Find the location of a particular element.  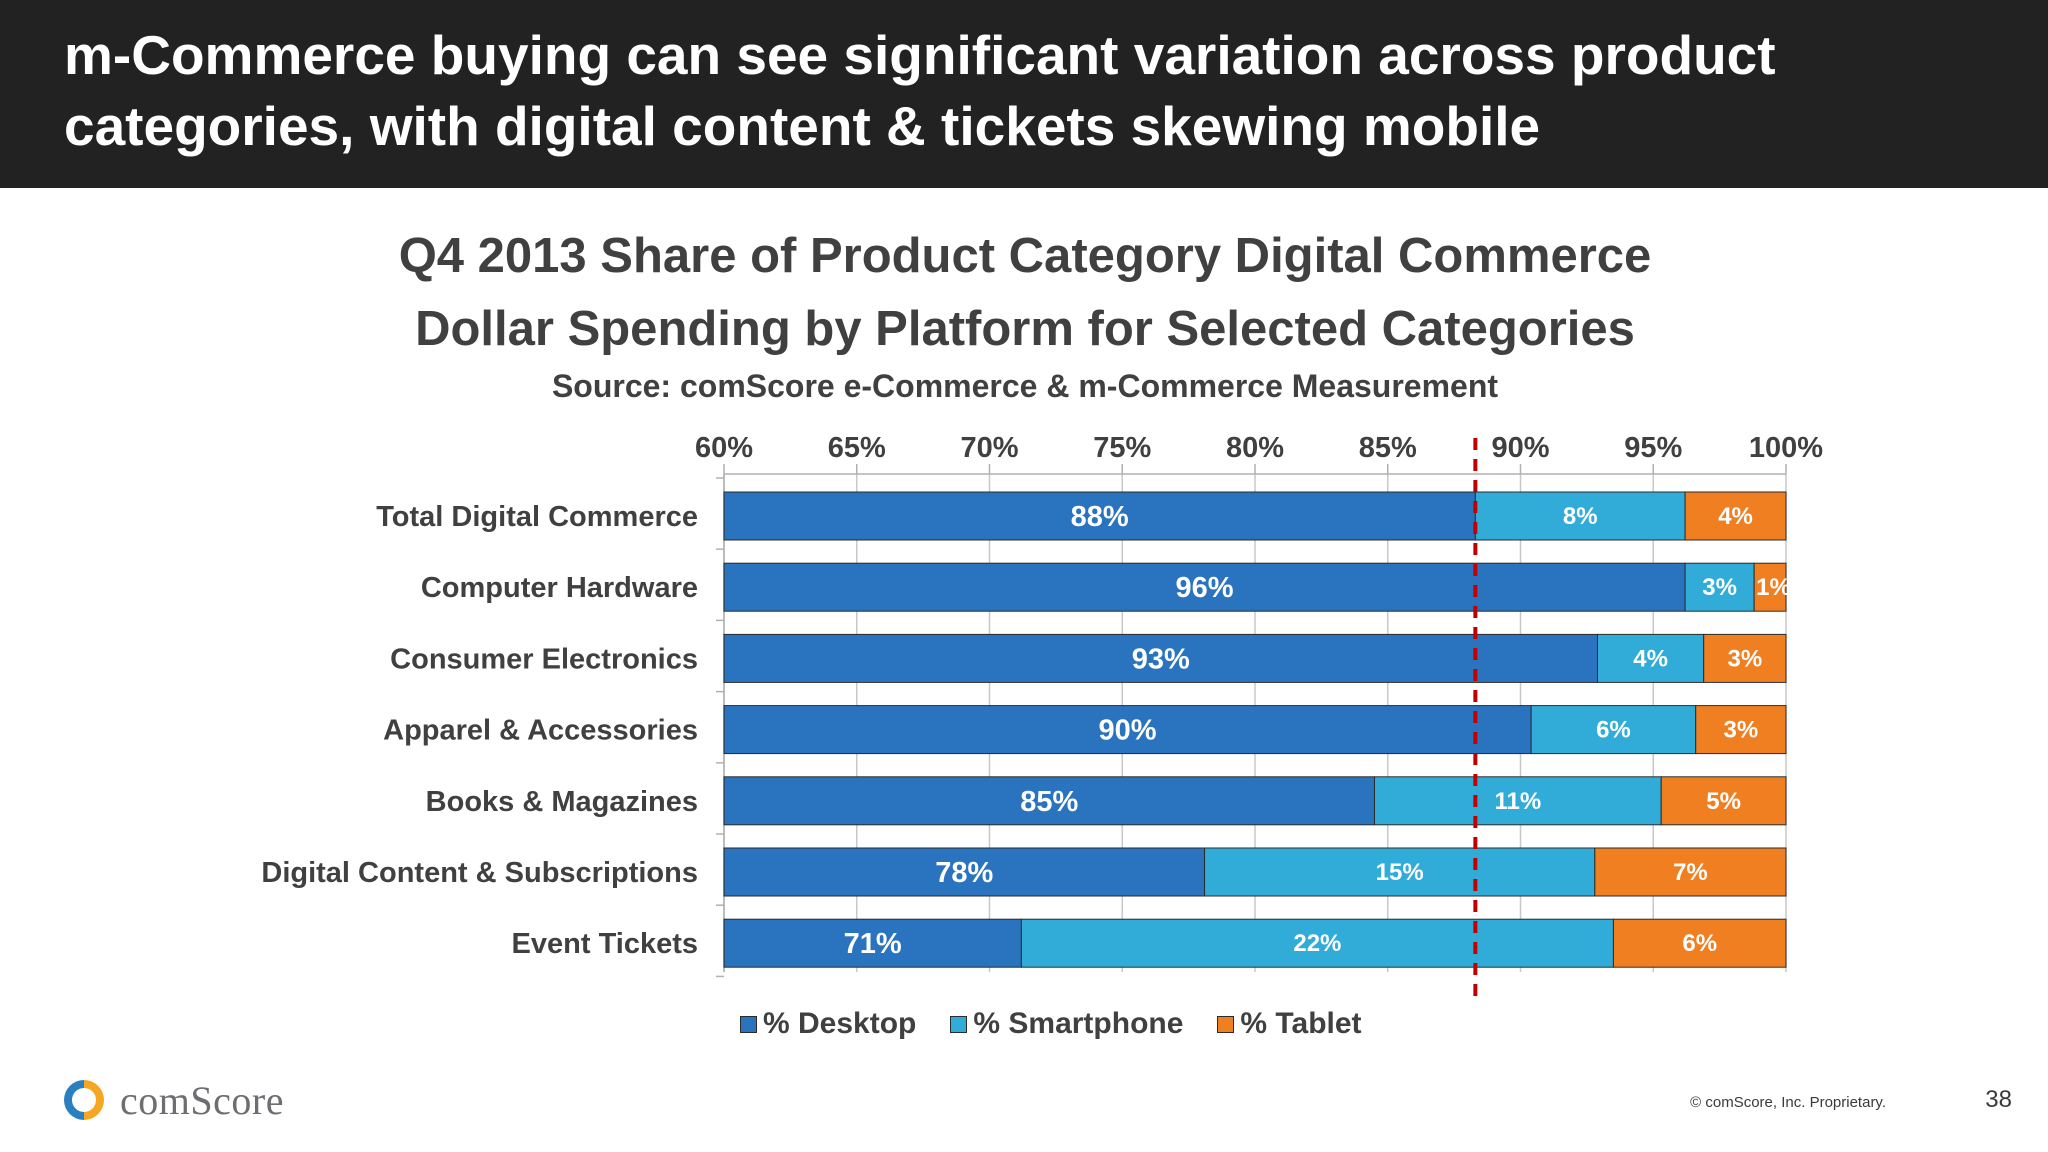

legend-item-desktop: % Desktop is located at coordinates (828, 1024).